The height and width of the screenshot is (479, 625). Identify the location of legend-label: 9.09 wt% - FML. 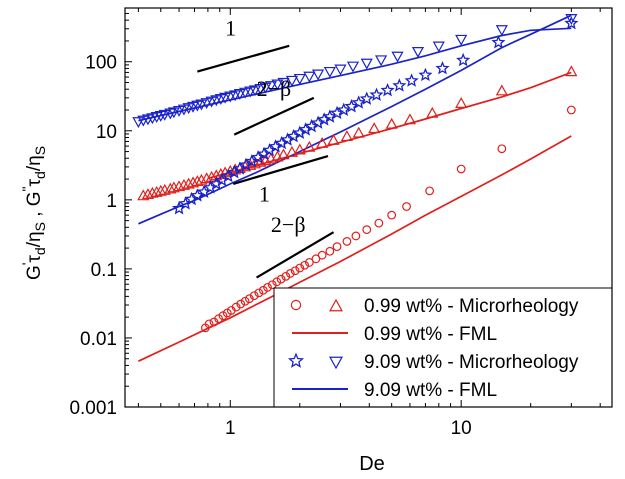
(430, 390).